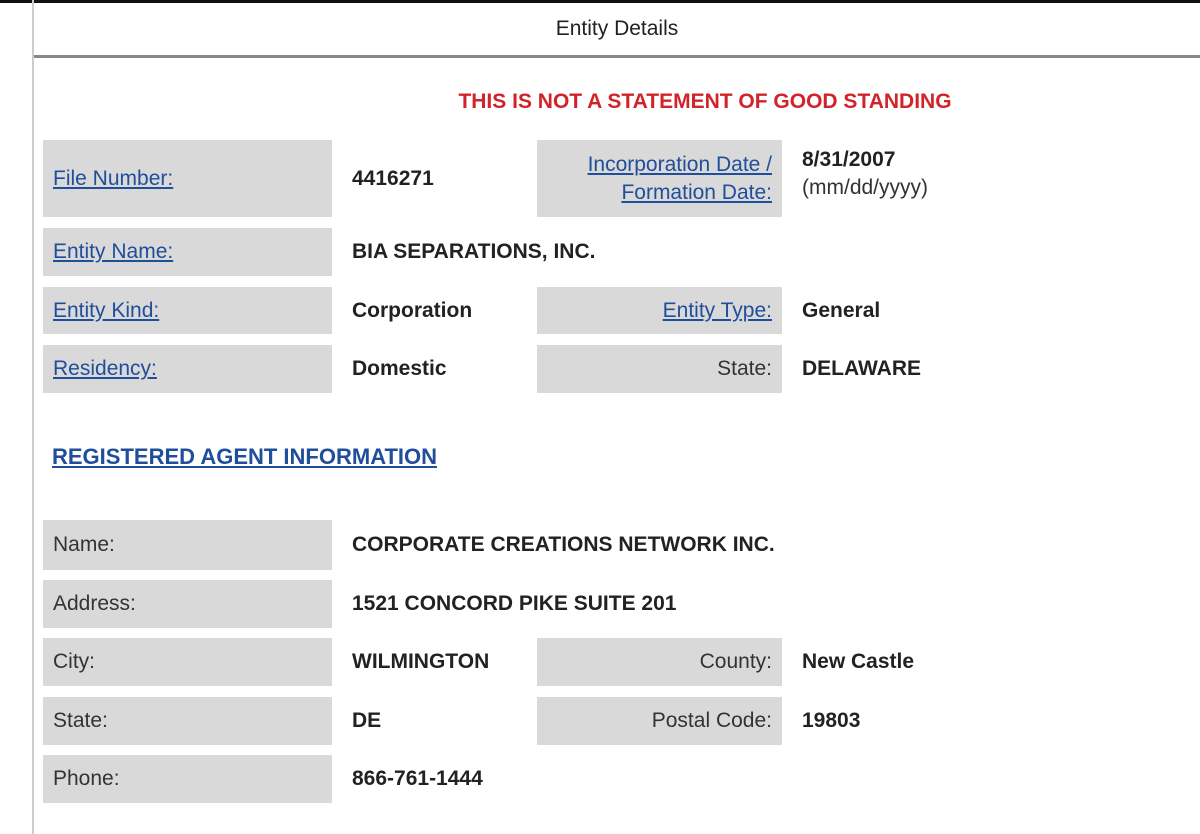  I want to click on agent-state-value: DE, so click(367, 720).